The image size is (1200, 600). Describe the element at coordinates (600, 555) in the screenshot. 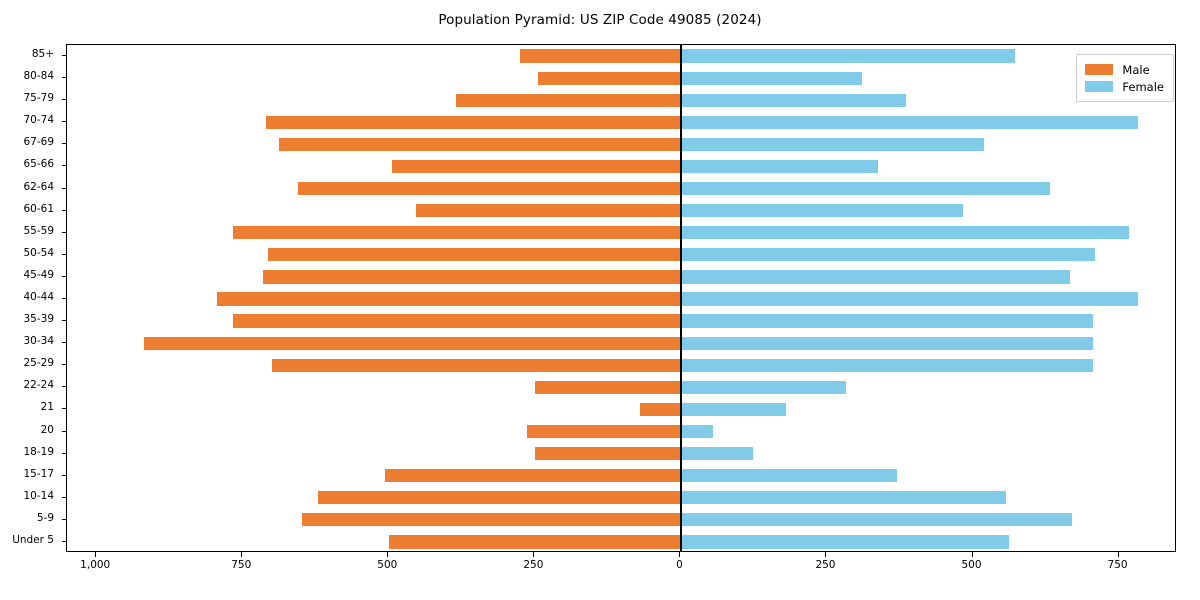

I see `x-axis-tick-marks` at that location.